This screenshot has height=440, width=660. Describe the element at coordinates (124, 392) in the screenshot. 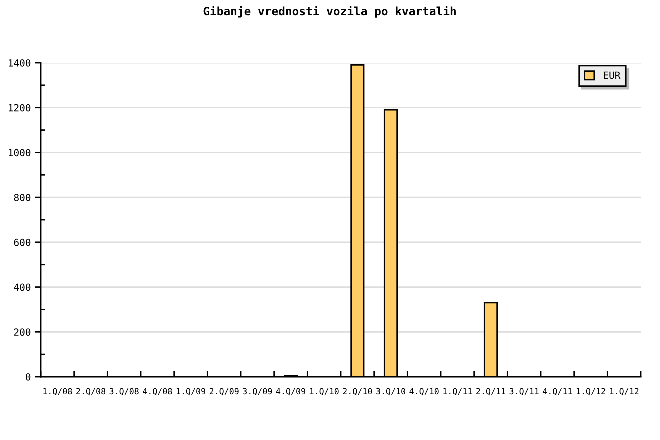

I see `x-tick-label: 3.Q/08` at that location.